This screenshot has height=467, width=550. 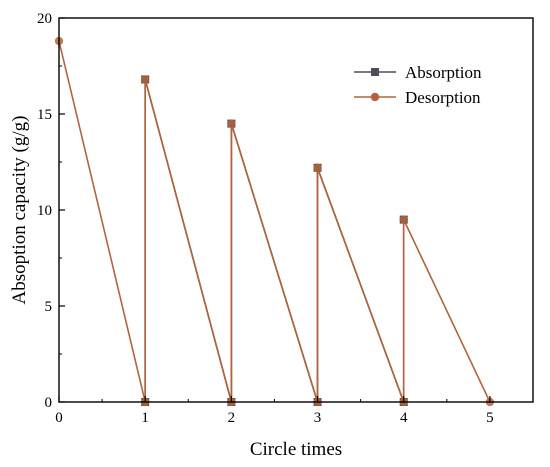 I want to click on x-axis-title: Circle times, so click(x=296, y=449).